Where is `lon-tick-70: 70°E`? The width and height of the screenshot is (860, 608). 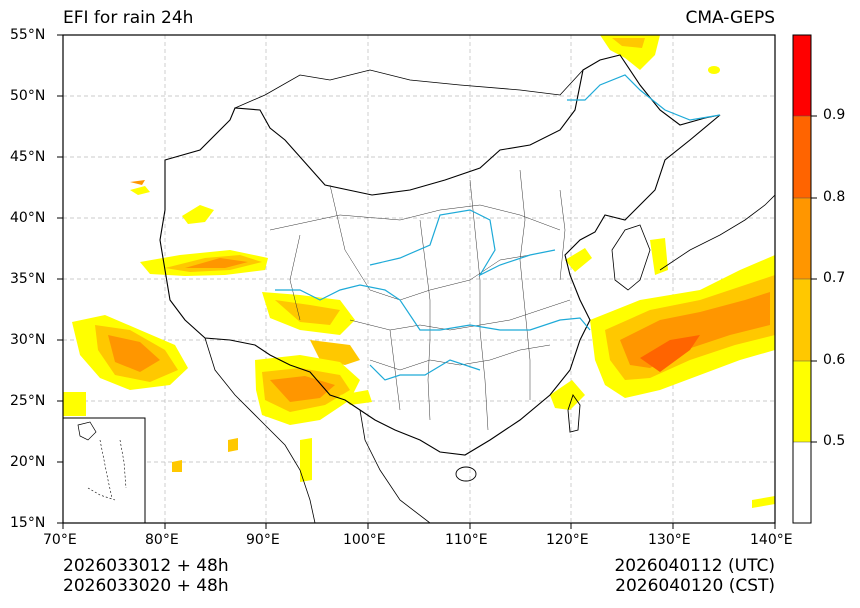
lon-tick-70: 70°E is located at coordinates (60, 540).